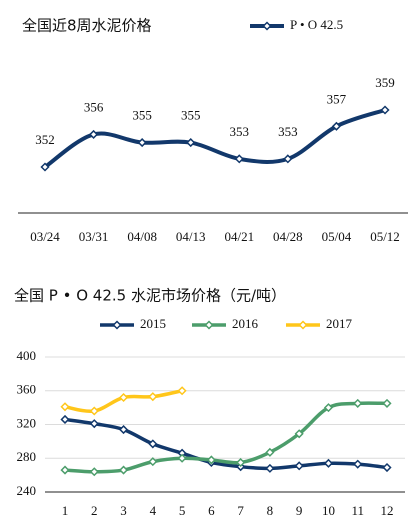  I want to click on x-tick-label: 9, so click(299, 510).